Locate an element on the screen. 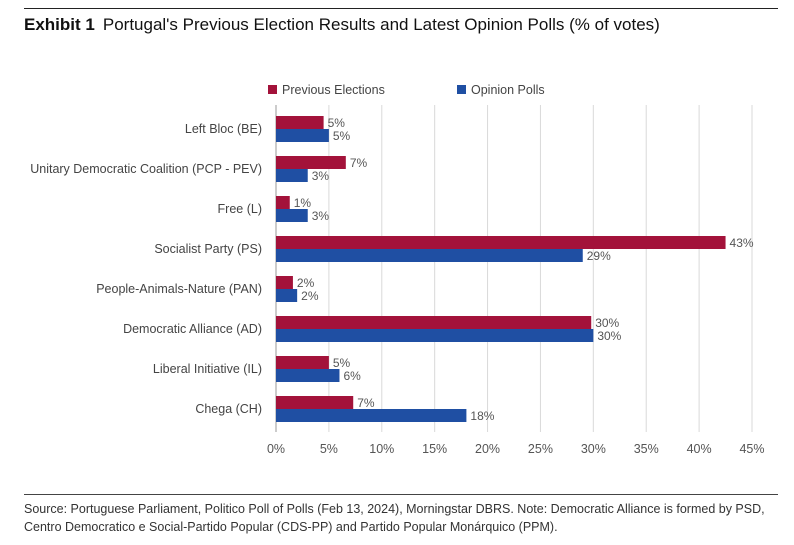  x-tick-label: 40% is located at coordinates (699, 449).